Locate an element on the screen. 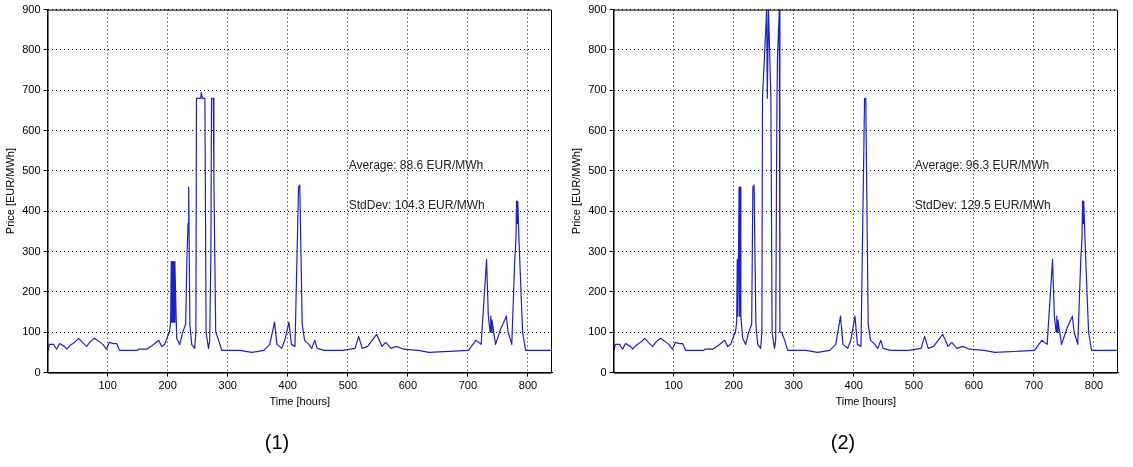  text: (1) is located at coordinates (277, 441).